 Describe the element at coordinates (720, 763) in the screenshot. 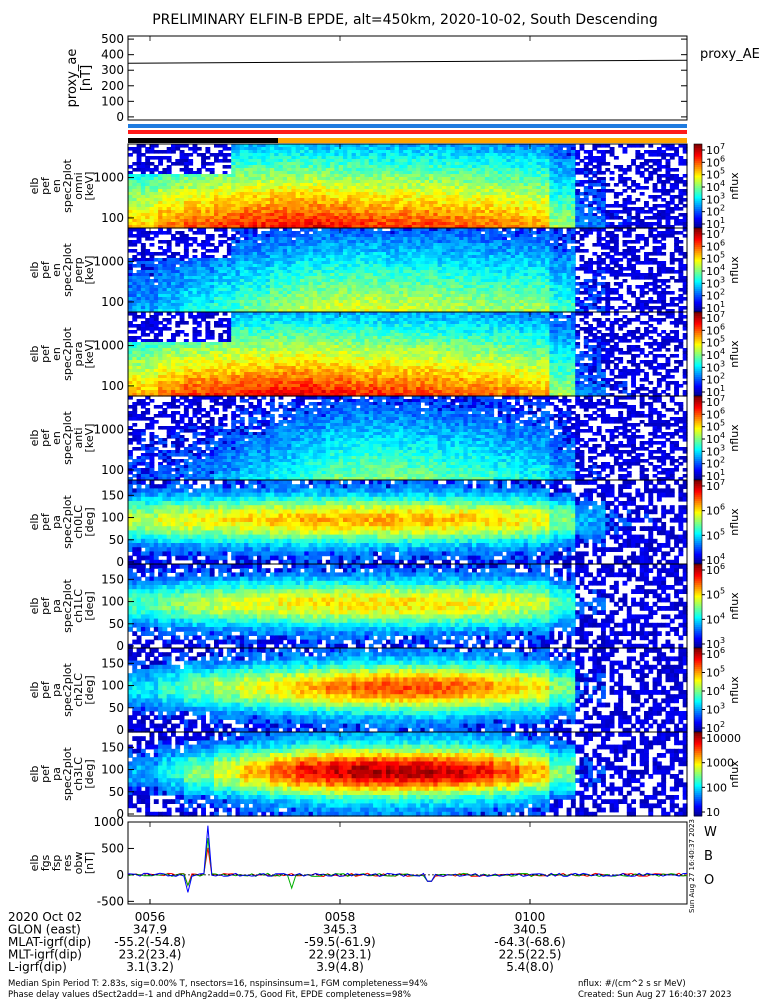

I see `colorbar-tick-label: 1000` at that location.